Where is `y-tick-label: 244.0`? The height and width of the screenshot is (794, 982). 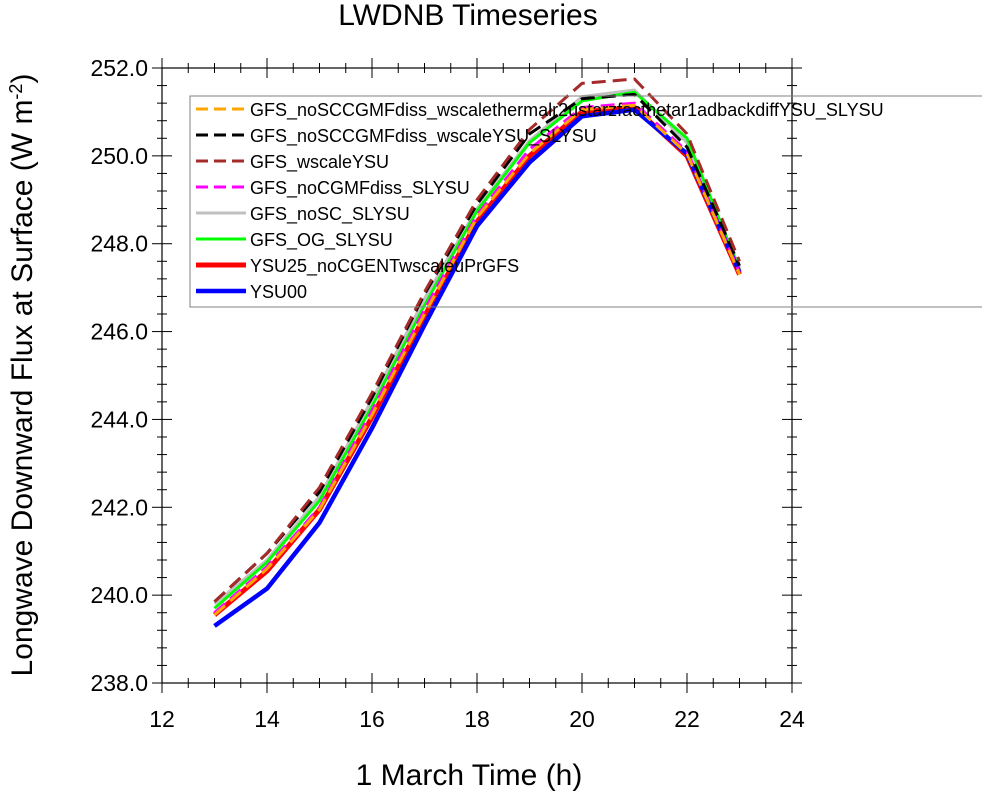 y-tick-label: 244.0 is located at coordinates (119, 419).